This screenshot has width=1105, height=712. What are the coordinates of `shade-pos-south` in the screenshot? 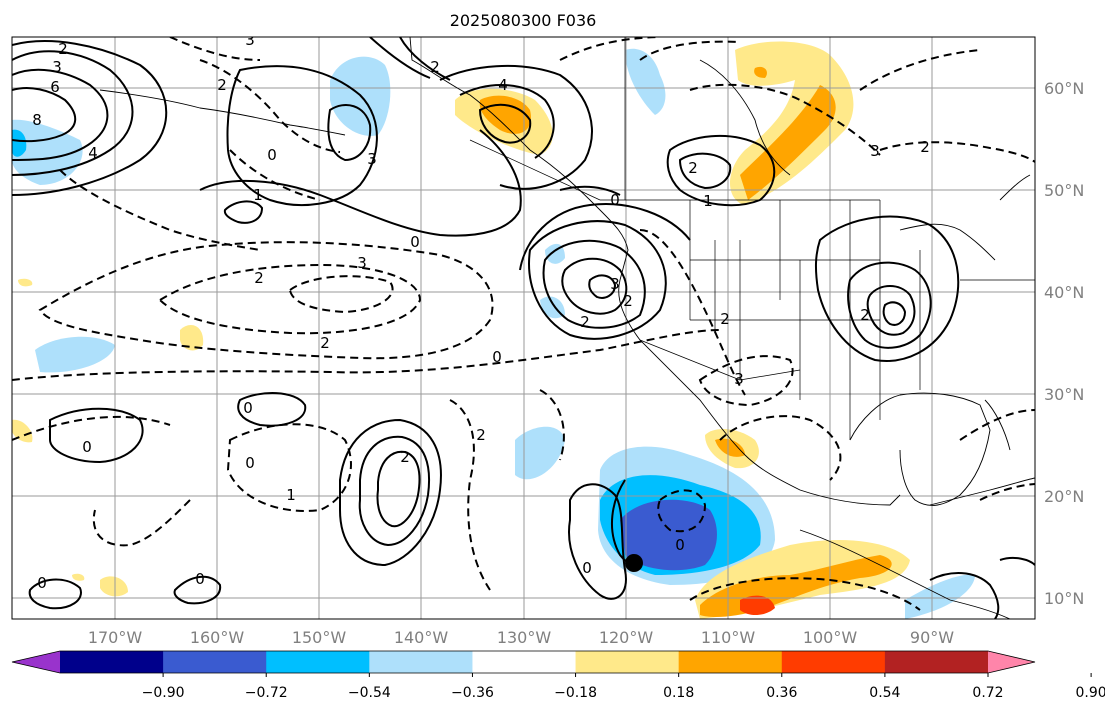 It's located at (114, 586).